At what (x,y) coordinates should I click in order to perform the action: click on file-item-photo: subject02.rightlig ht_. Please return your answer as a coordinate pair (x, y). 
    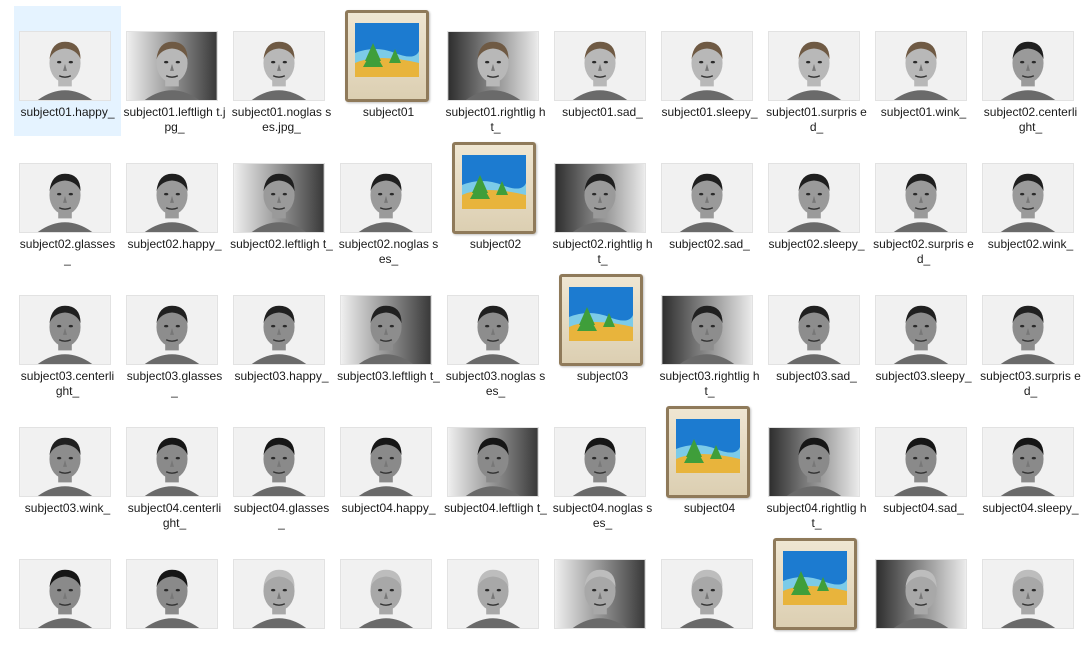
    Looking at the image, I should click on (602, 203).